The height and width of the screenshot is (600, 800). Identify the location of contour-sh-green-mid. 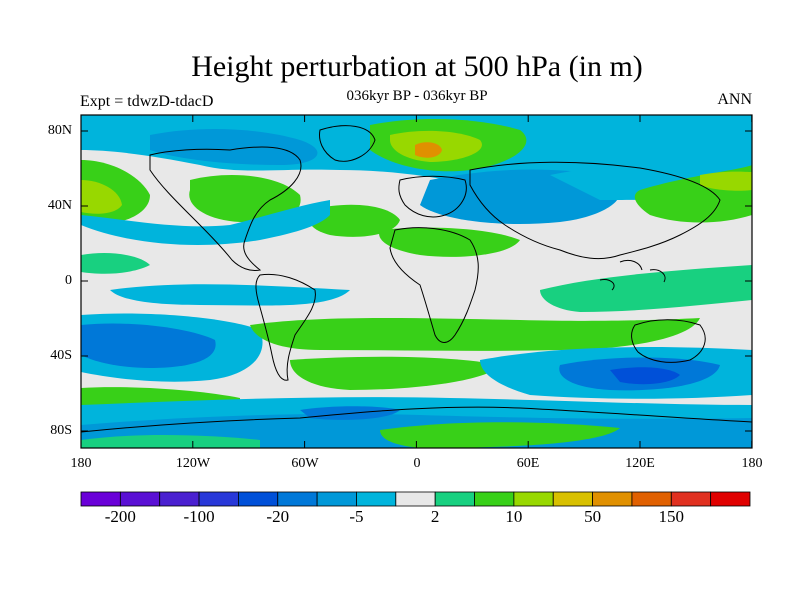
(475, 334).